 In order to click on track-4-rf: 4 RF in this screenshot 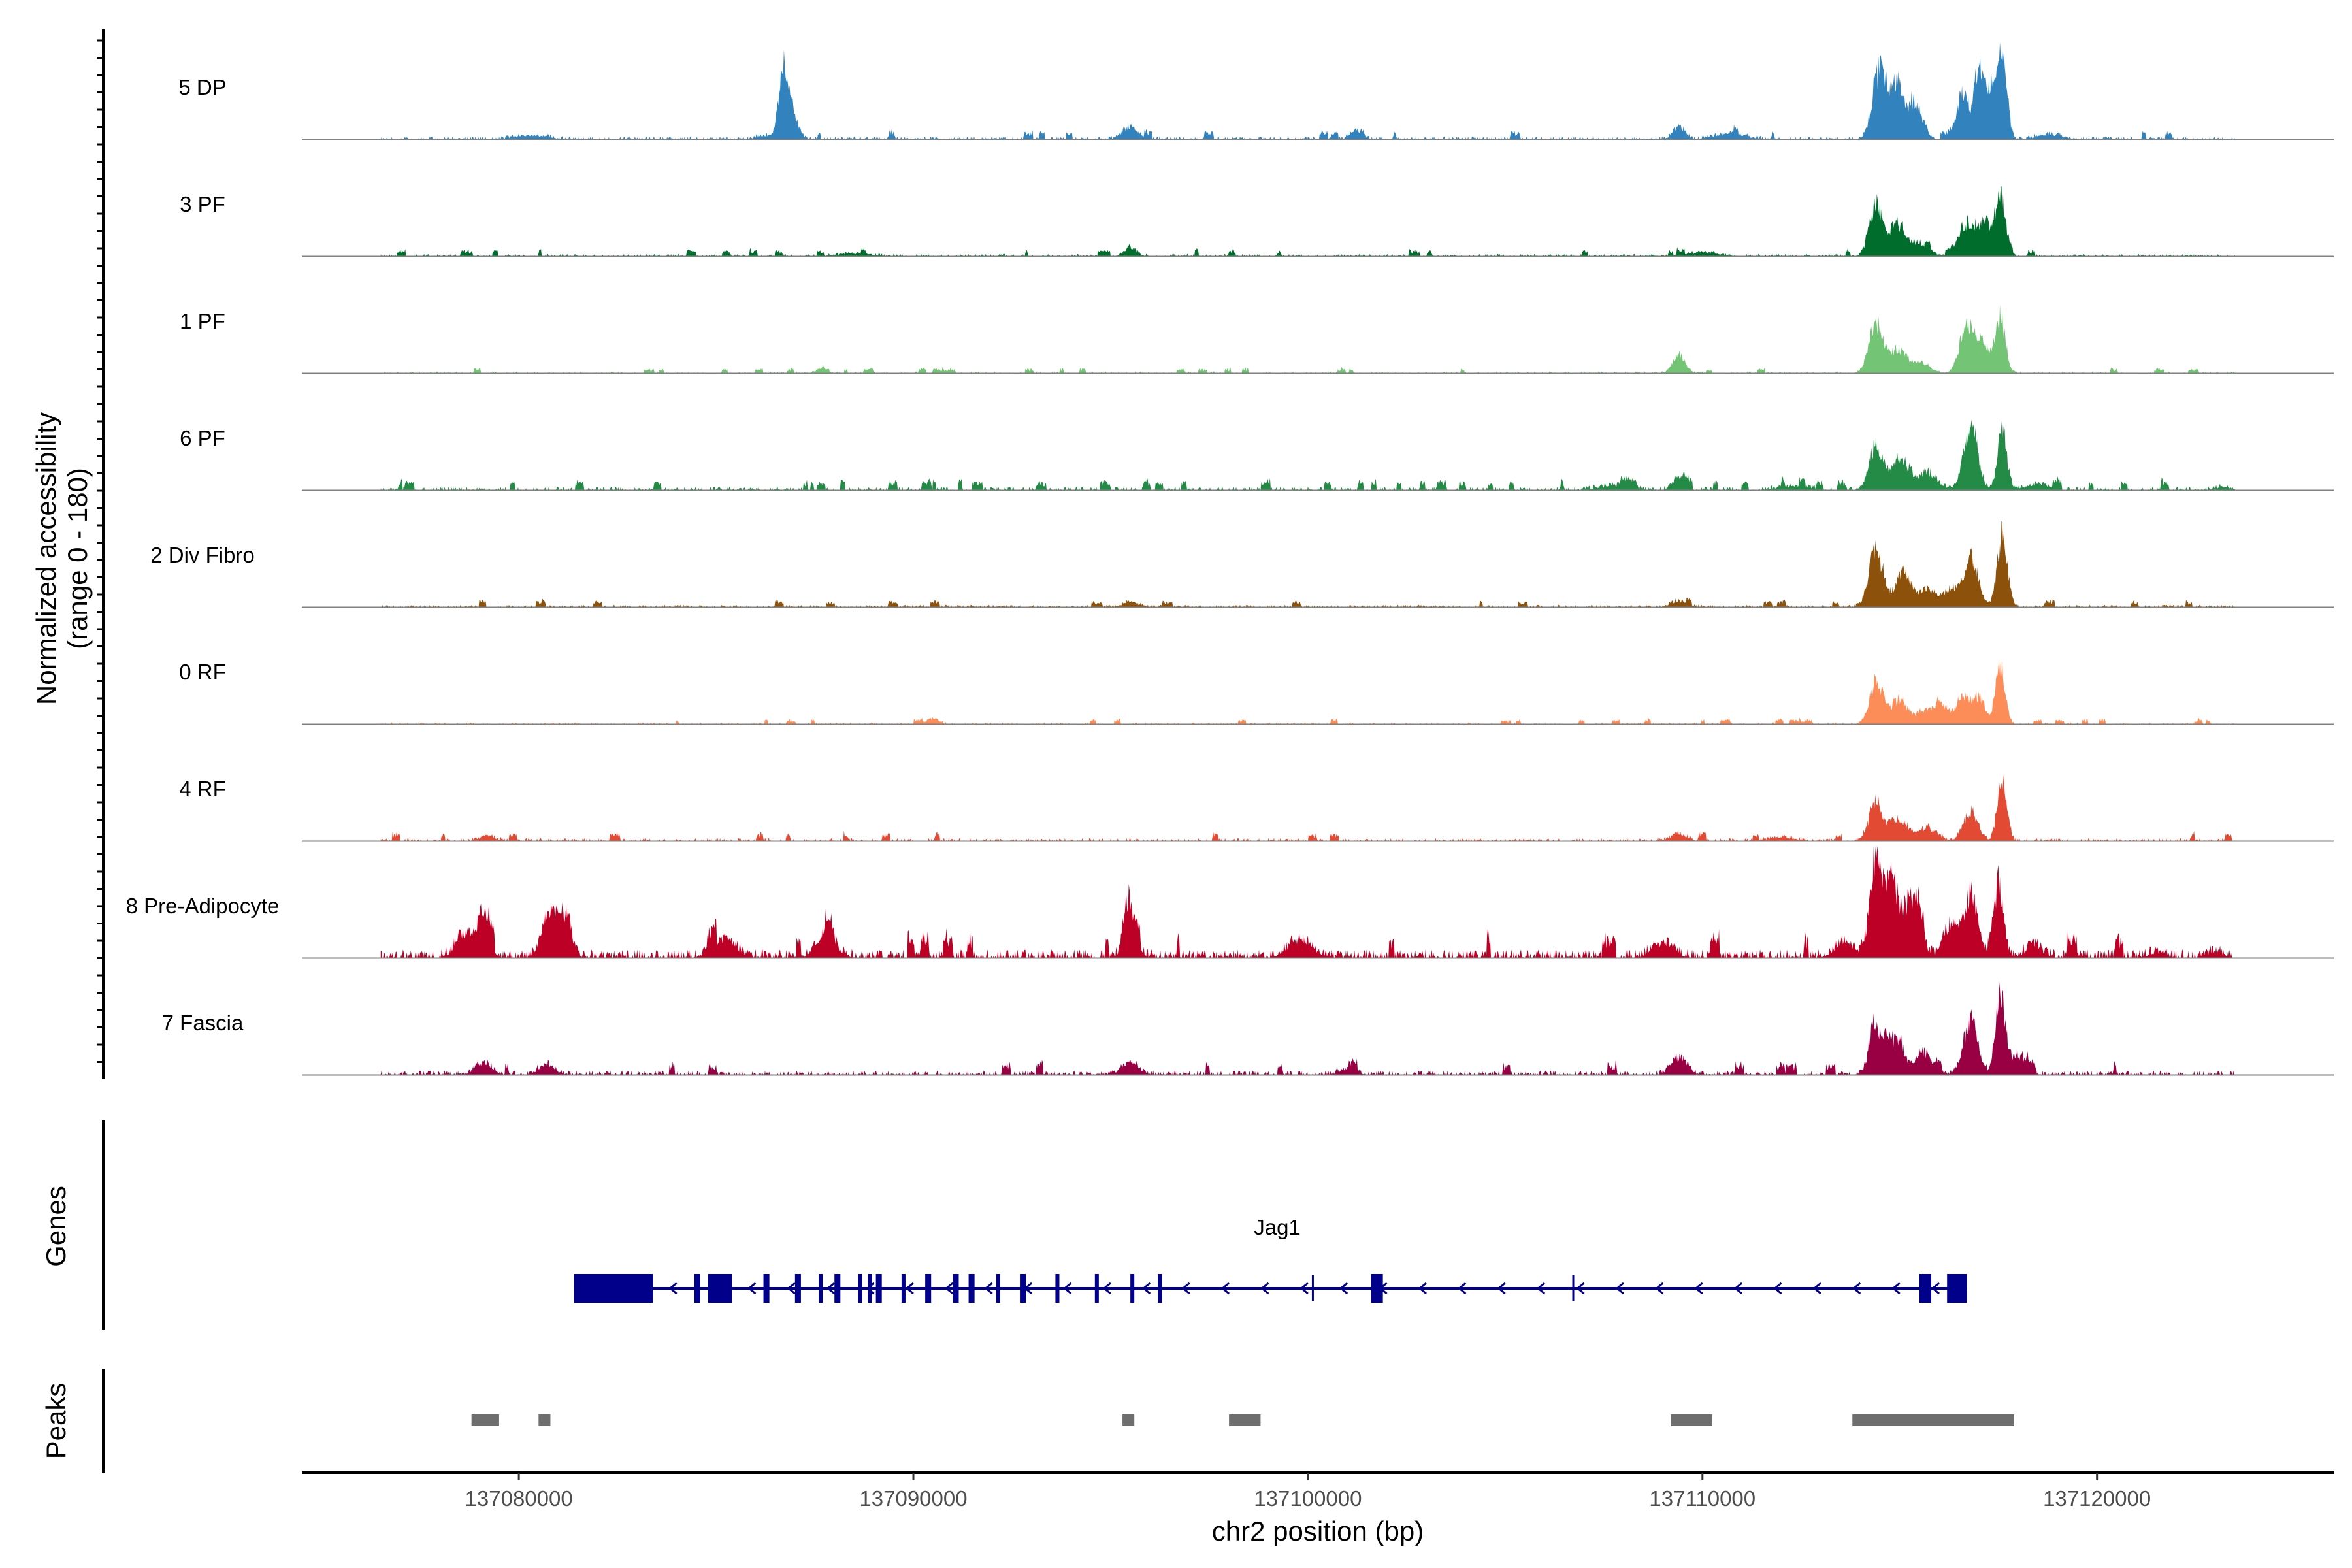, I will do `click(1256, 807)`.